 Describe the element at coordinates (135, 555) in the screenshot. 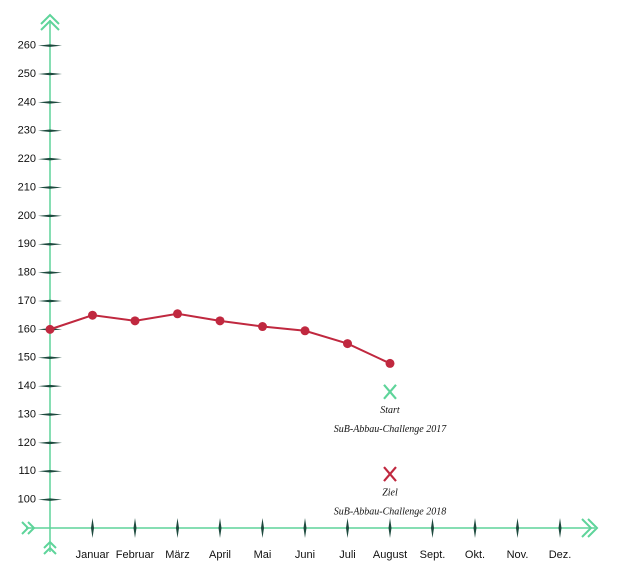

I see `x-tick-label: Februar` at that location.